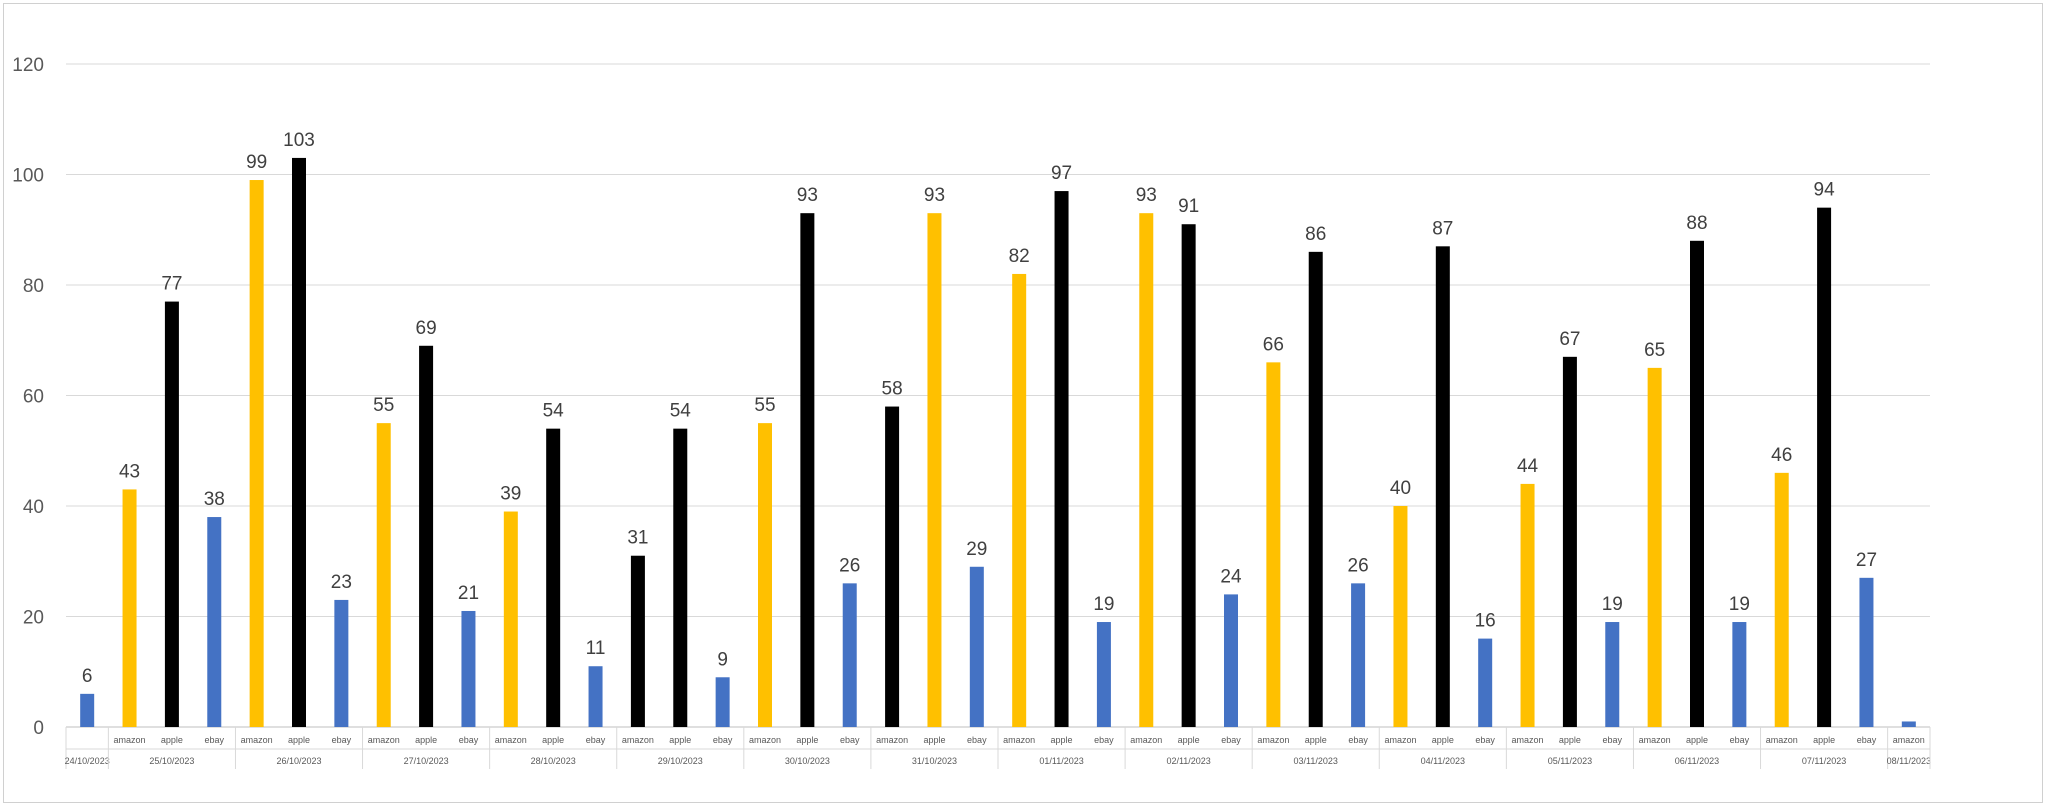 This screenshot has height=808, width=2048. What do you see at coordinates (1781, 455) in the screenshot?
I see `data-label: 46` at bounding box center [1781, 455].